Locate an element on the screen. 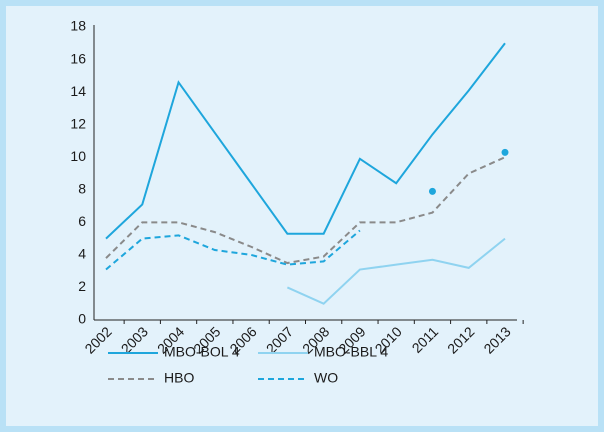 Image resolution: width=604 pixels, height=432 pixels. x-tick-label: 2013 is located at coordinates (496, 339).